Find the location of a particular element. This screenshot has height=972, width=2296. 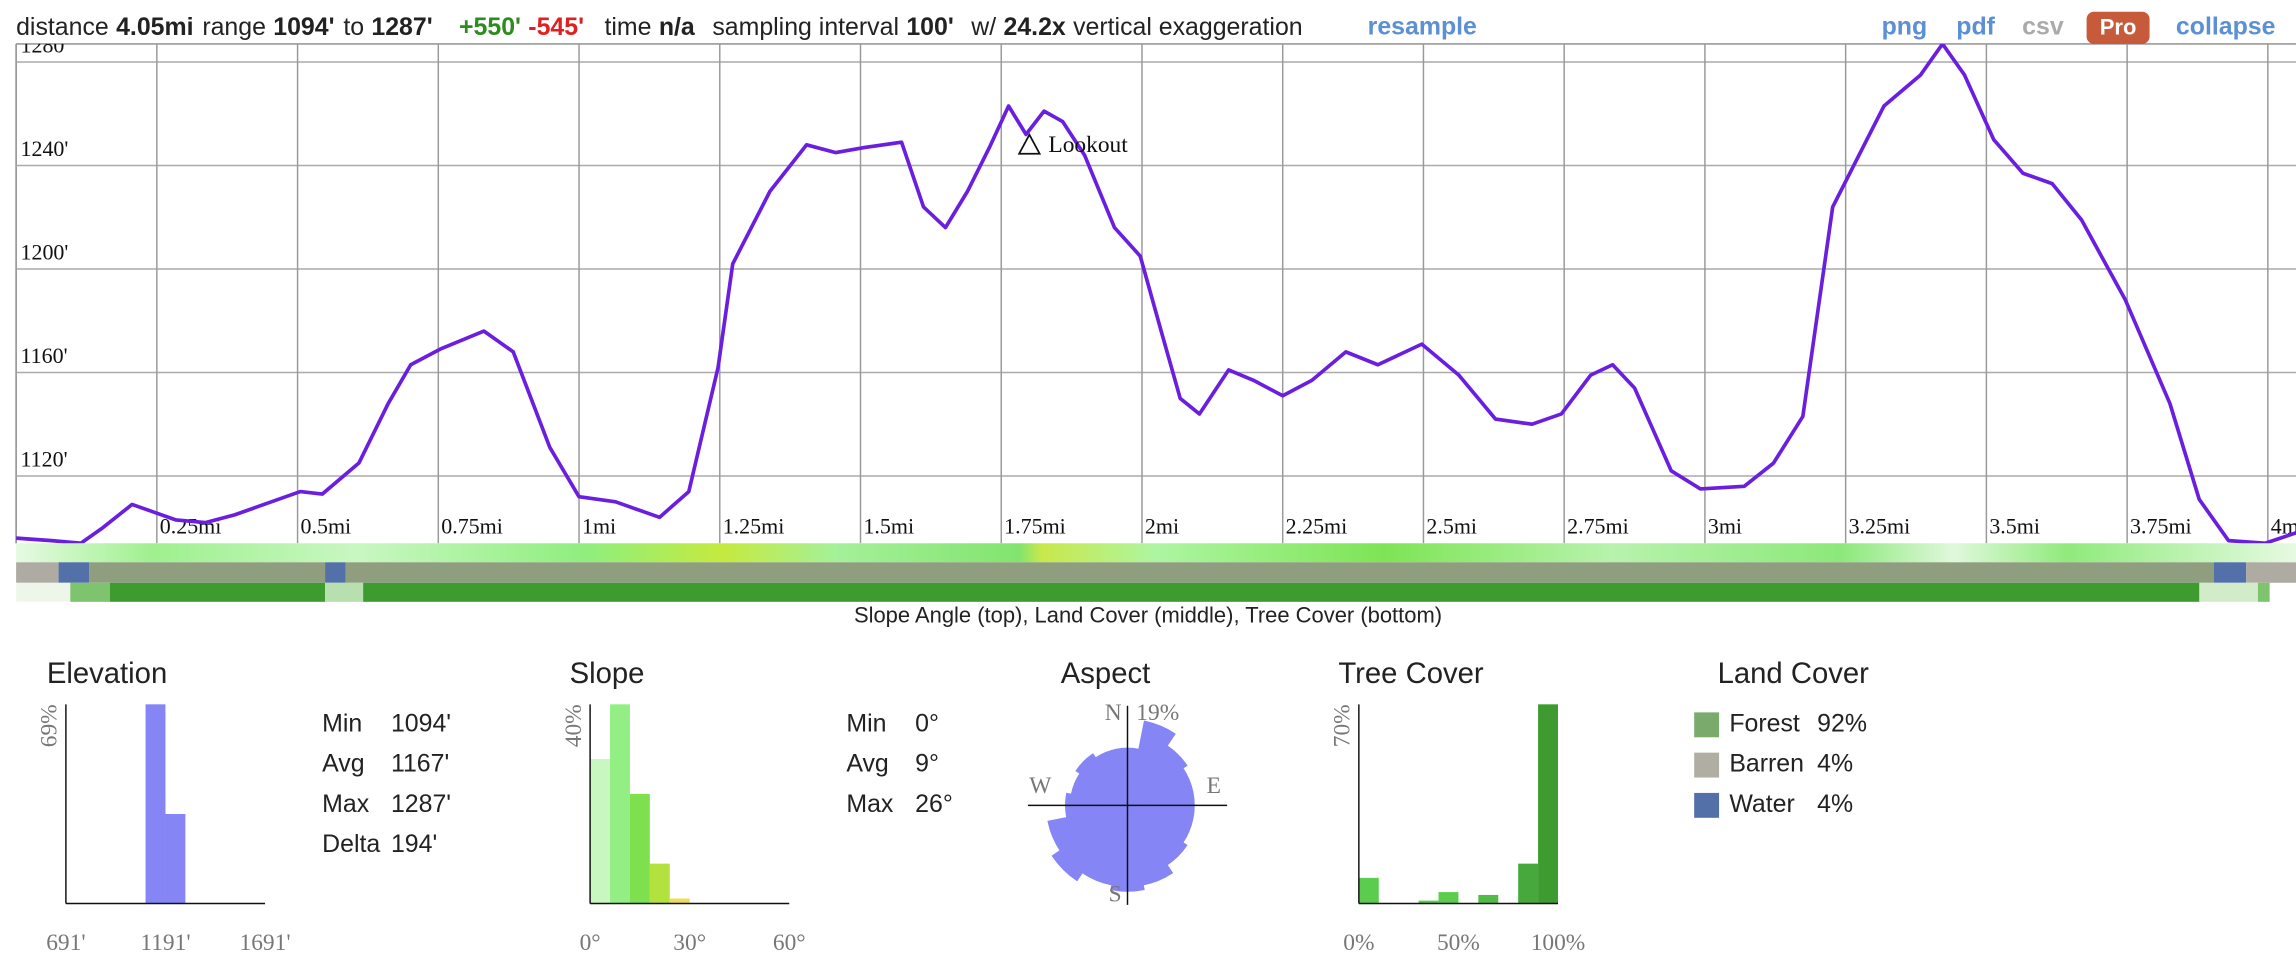

x-tick-label: 30° is located at coordinates (689, 943).